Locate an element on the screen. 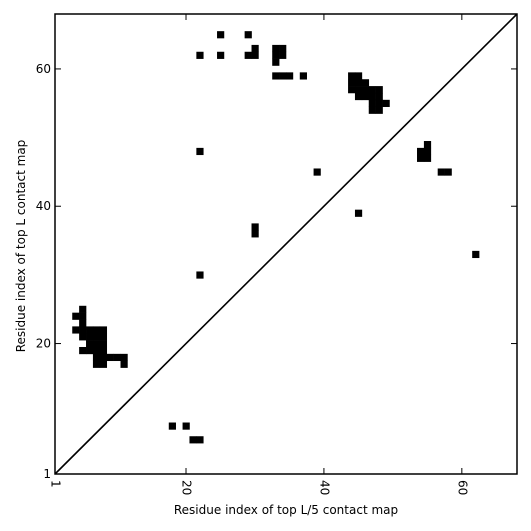 This screenshot has width=531, height=531. x-tick-label: 20 is located at coordinates (187, 487).